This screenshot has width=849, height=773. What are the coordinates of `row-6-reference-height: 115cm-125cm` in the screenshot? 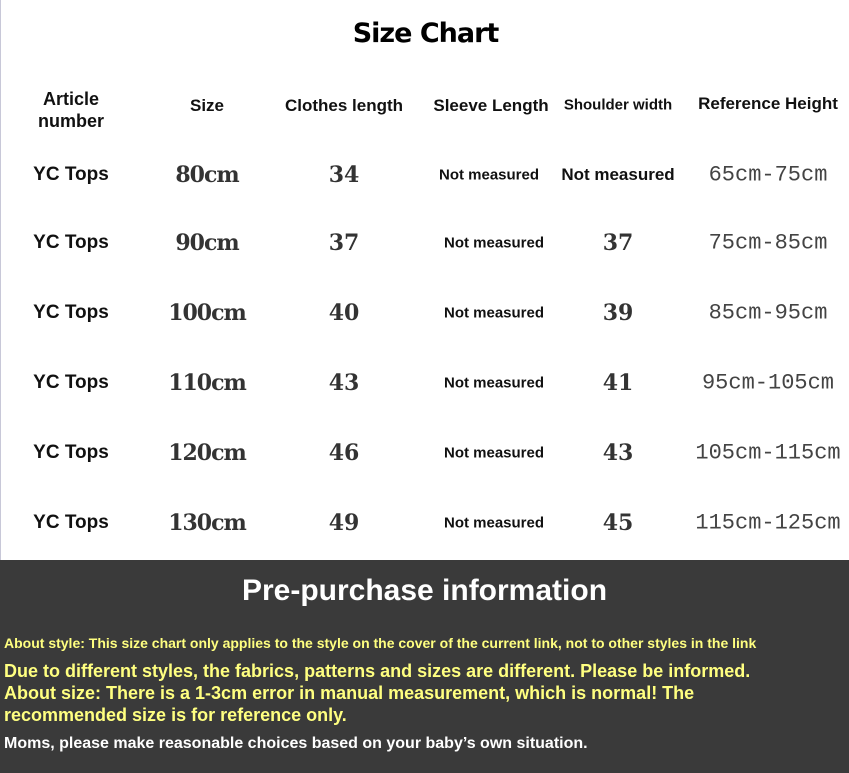 It's located at (768, 523).